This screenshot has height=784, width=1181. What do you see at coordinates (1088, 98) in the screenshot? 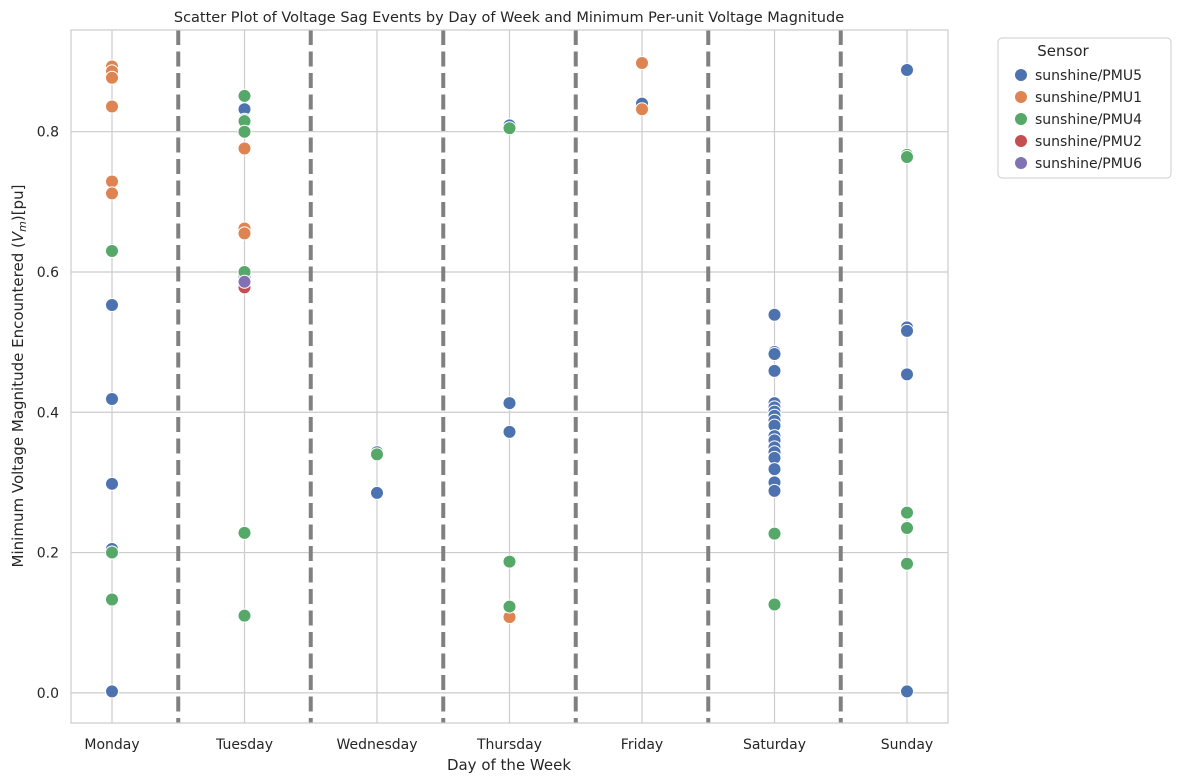
I see `legend-label: sunshine/PMU1` at bounding box center [1088, 98].